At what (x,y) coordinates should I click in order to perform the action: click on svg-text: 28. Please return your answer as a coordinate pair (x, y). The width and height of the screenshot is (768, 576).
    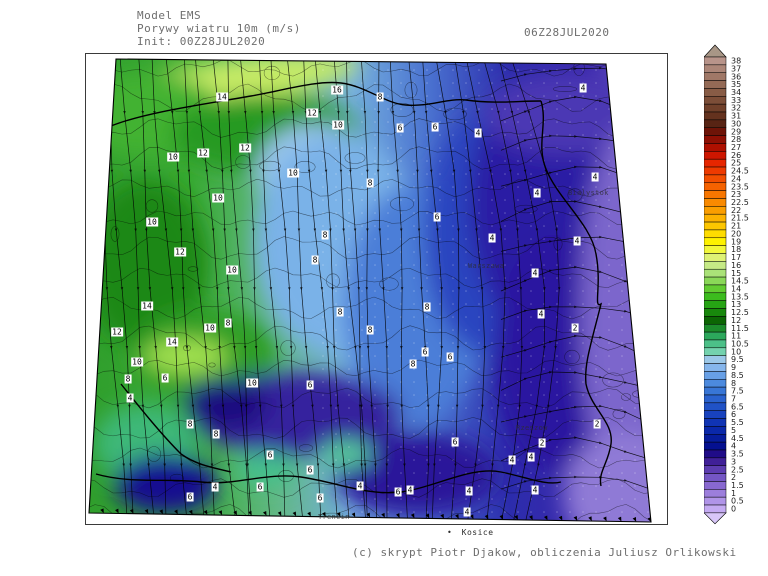
    Looking at the image, I should click on (736, 139).